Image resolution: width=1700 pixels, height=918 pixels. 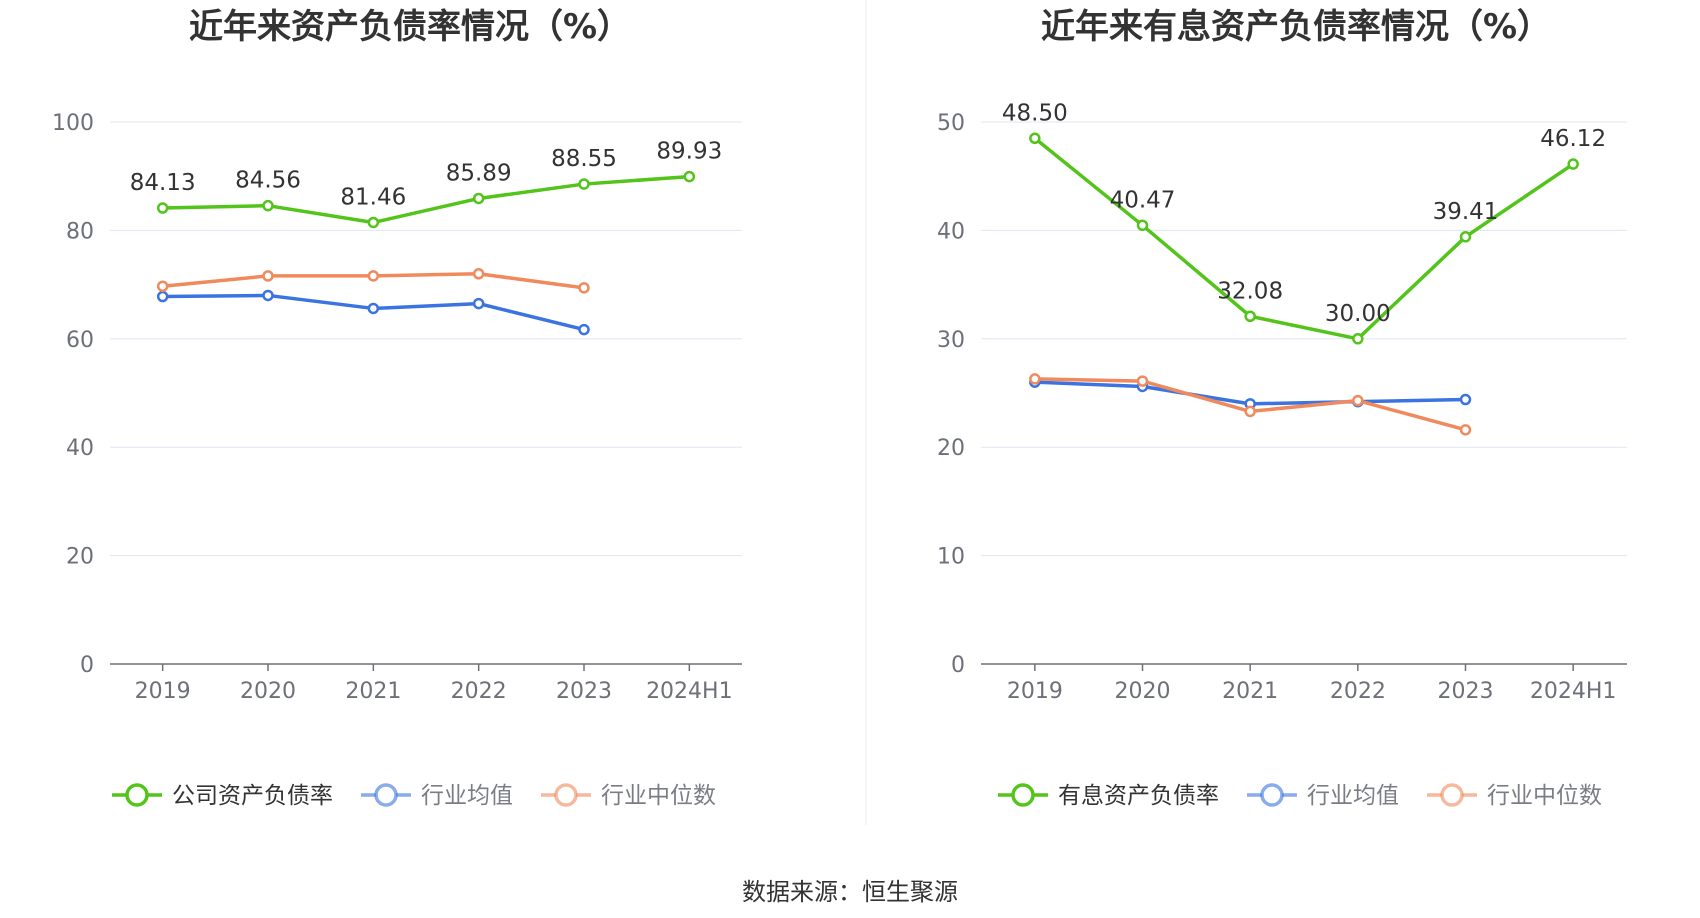 What do you see at coordinates (1296, 27) in the screenshot?
I see `chart-title: 近年来有息资产负债率情况（%）` at bounding box center [1296, 27].